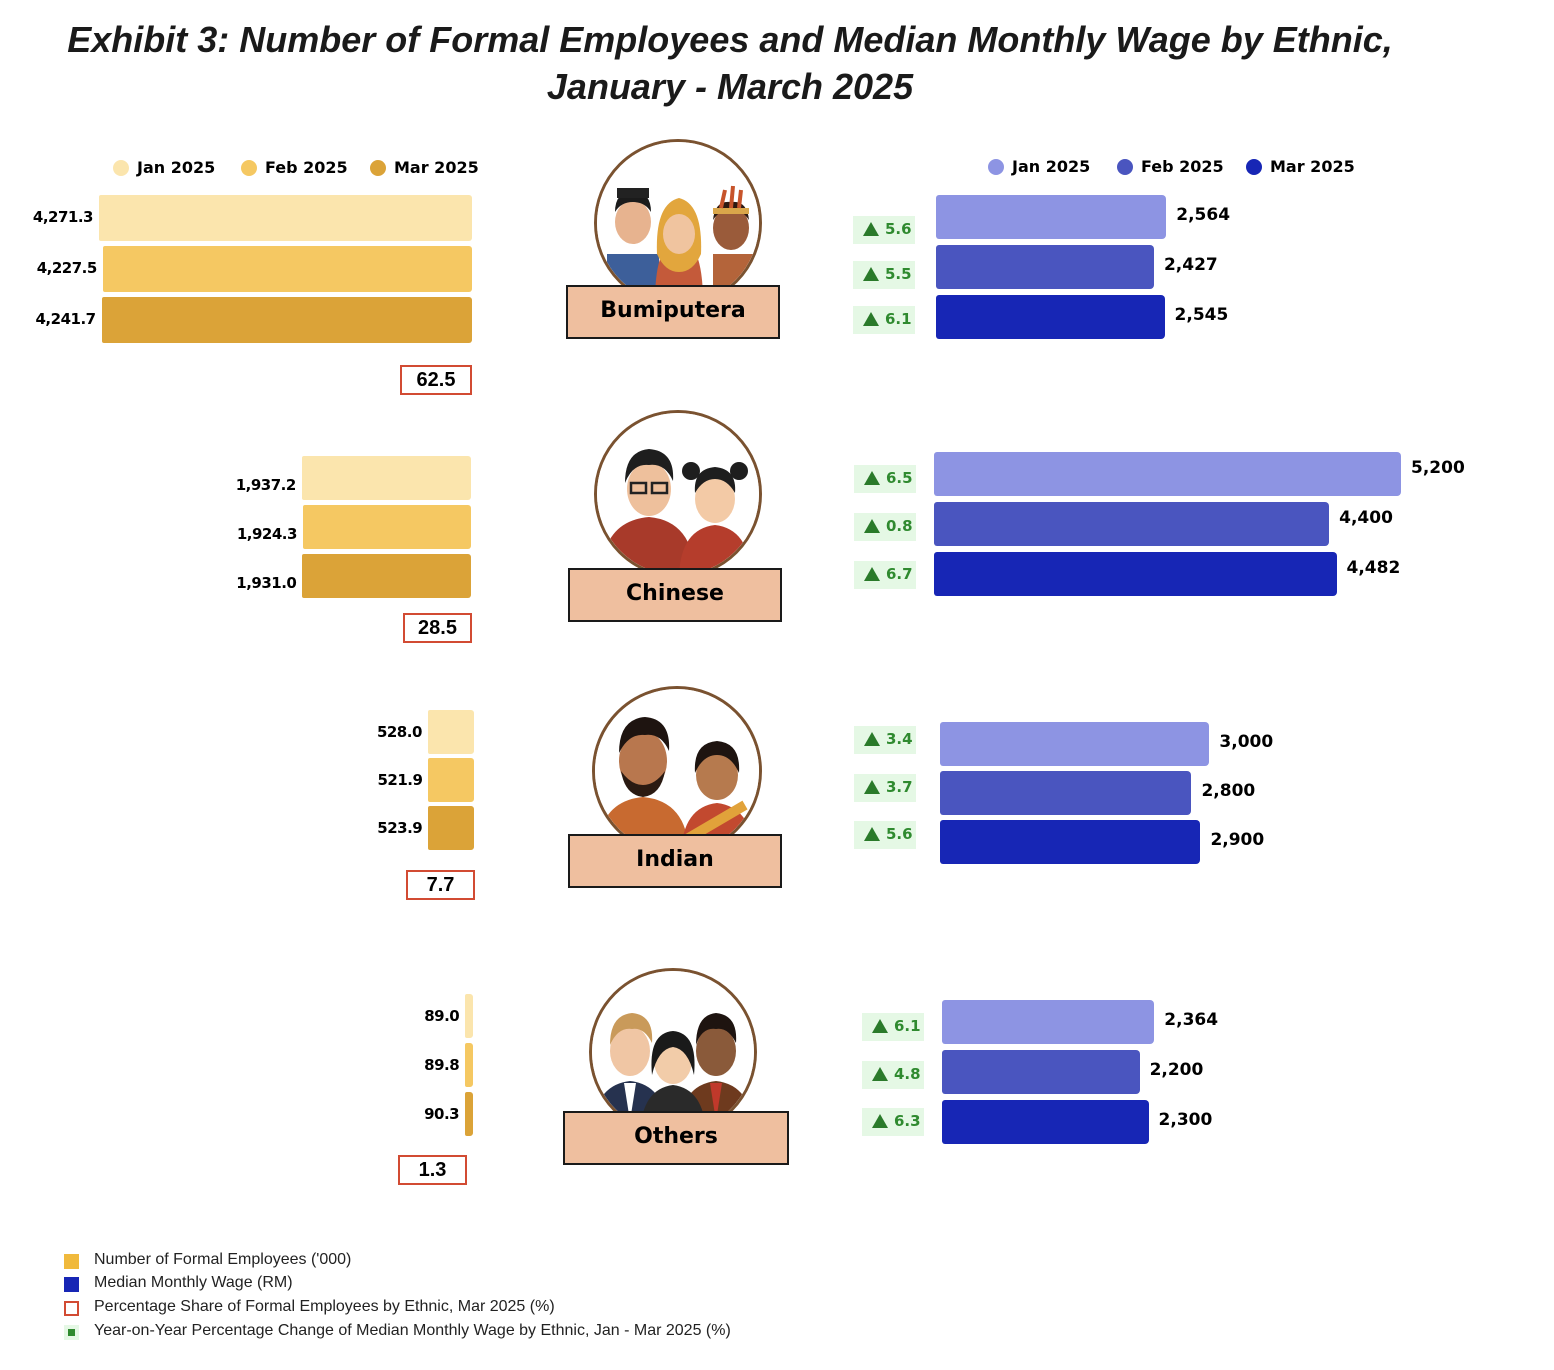  Describe the element at coordinates (400, 828) in the screenshot. I see `employees-value-label: 523.9` at that location.